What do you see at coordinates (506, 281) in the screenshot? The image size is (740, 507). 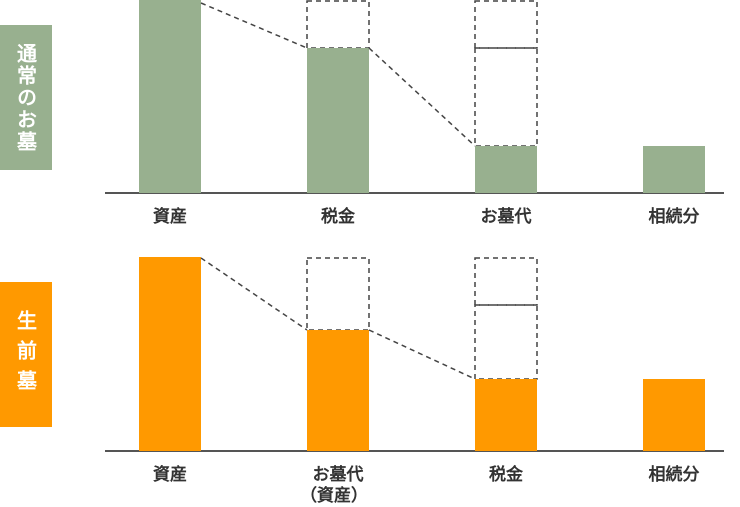 I see `pre-removed-tax-outline-upper` at bounding box center [506, 281].